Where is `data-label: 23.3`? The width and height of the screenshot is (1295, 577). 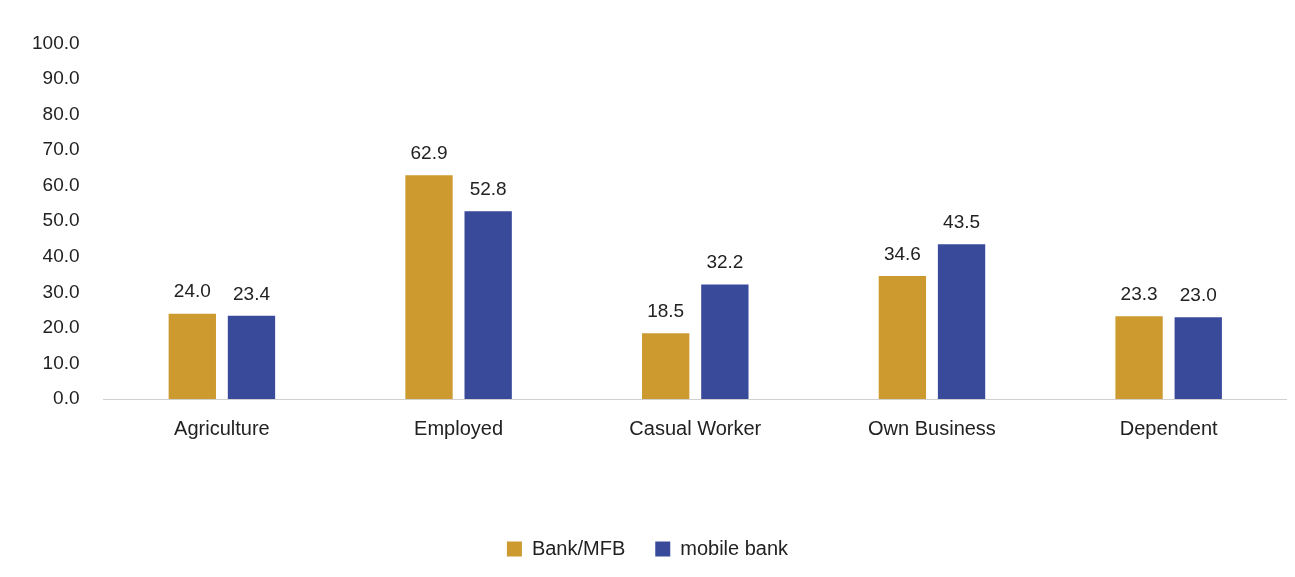 data-label: 23.3 is located at coordinates (1139, 293).